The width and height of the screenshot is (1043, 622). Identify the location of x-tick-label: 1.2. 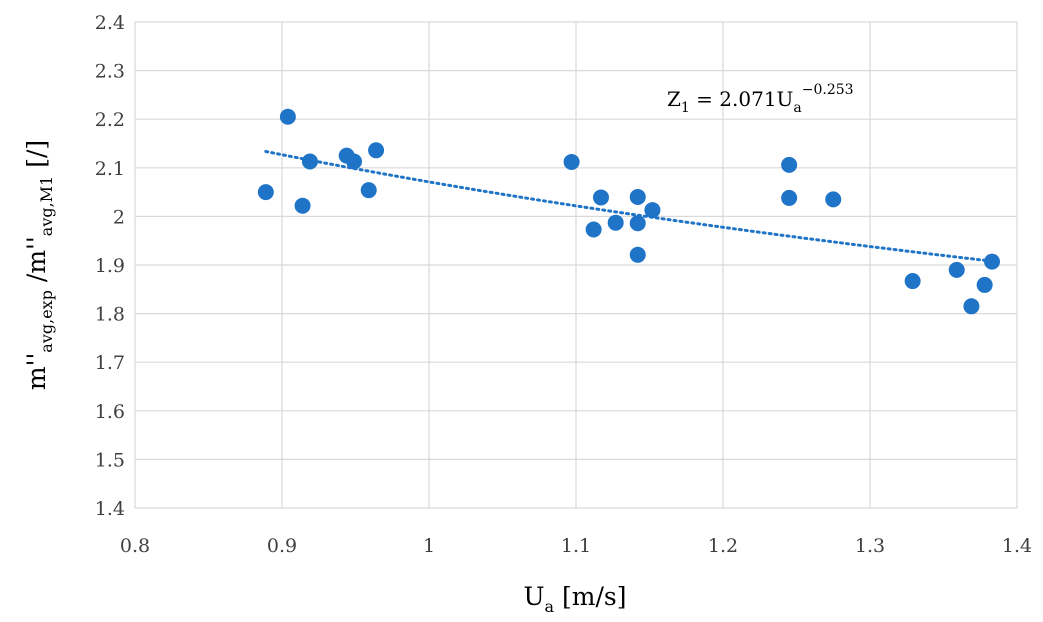
(723, 546).